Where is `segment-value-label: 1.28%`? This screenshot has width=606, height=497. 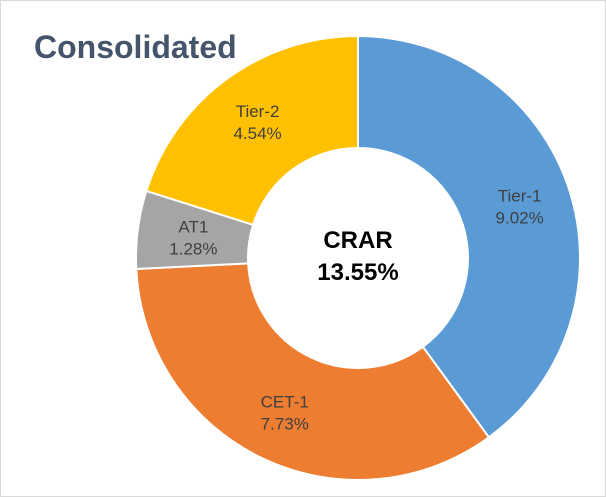 segment-value-label: 1.28% is located at coordinates (193, 249).